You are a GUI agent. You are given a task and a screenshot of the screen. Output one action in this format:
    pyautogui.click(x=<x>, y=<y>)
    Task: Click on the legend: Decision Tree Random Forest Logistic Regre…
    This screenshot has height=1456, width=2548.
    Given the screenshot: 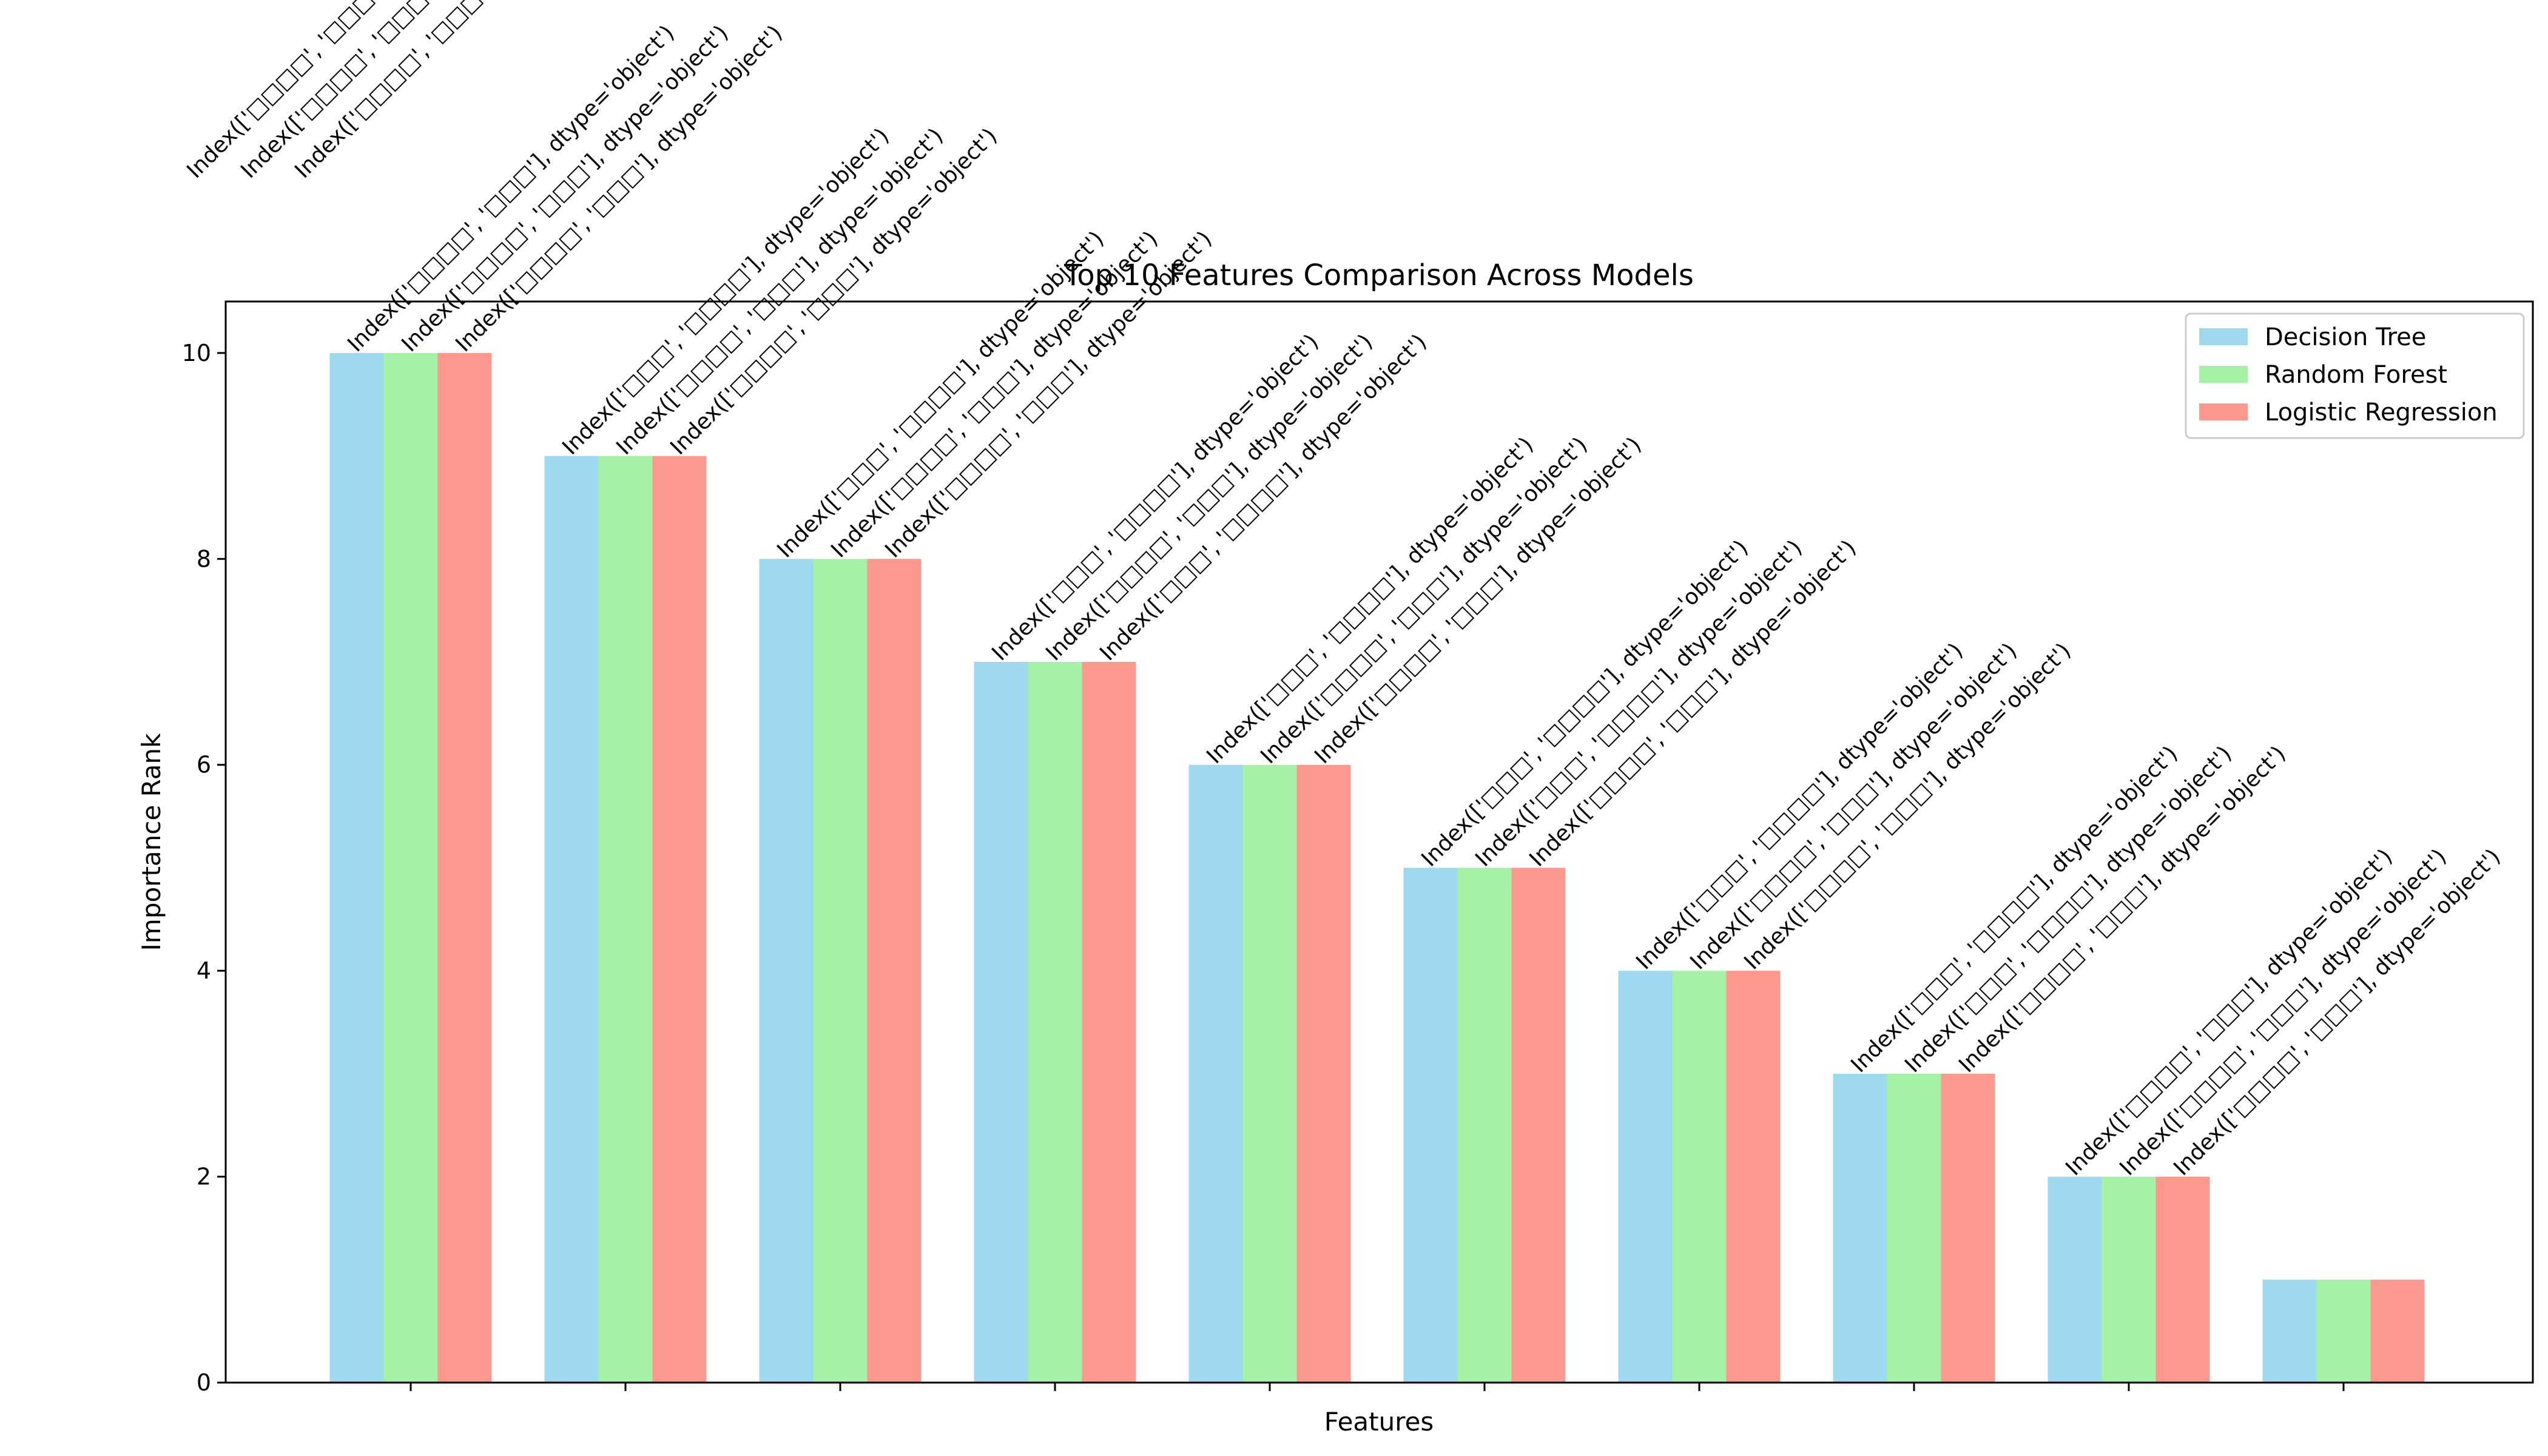 What is the action you would take?
    pyautogui.click(x=2355, y=375)
    